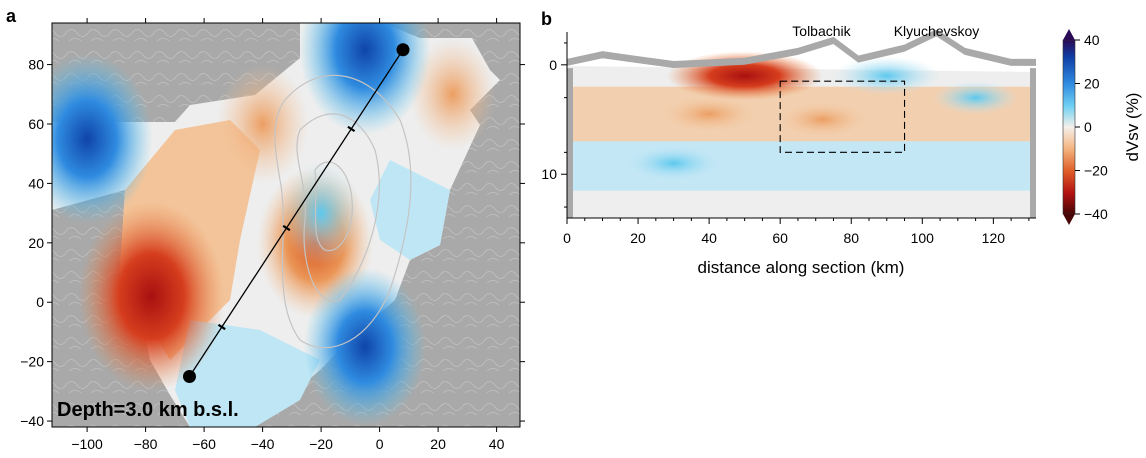 This screenshot has height=458, width=1146. I want to click on panel-a-y-tick-label: 80, so click(36, 65).